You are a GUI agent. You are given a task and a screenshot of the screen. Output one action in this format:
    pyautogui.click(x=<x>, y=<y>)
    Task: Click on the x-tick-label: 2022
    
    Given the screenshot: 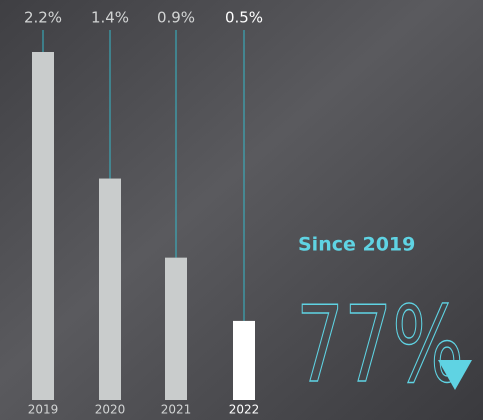 What is the action you would take?
    pyautogui.click(x=244, y=410)
    